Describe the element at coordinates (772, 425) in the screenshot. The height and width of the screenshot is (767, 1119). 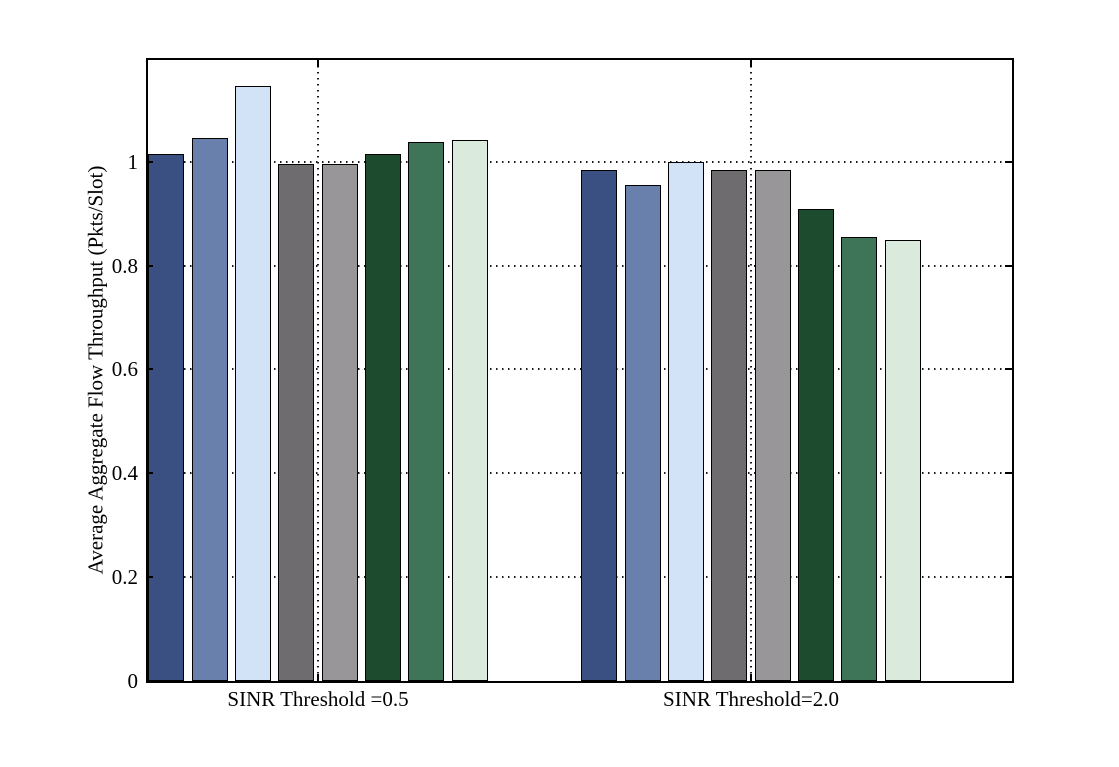
I see `bar-group2-series5` at that location.